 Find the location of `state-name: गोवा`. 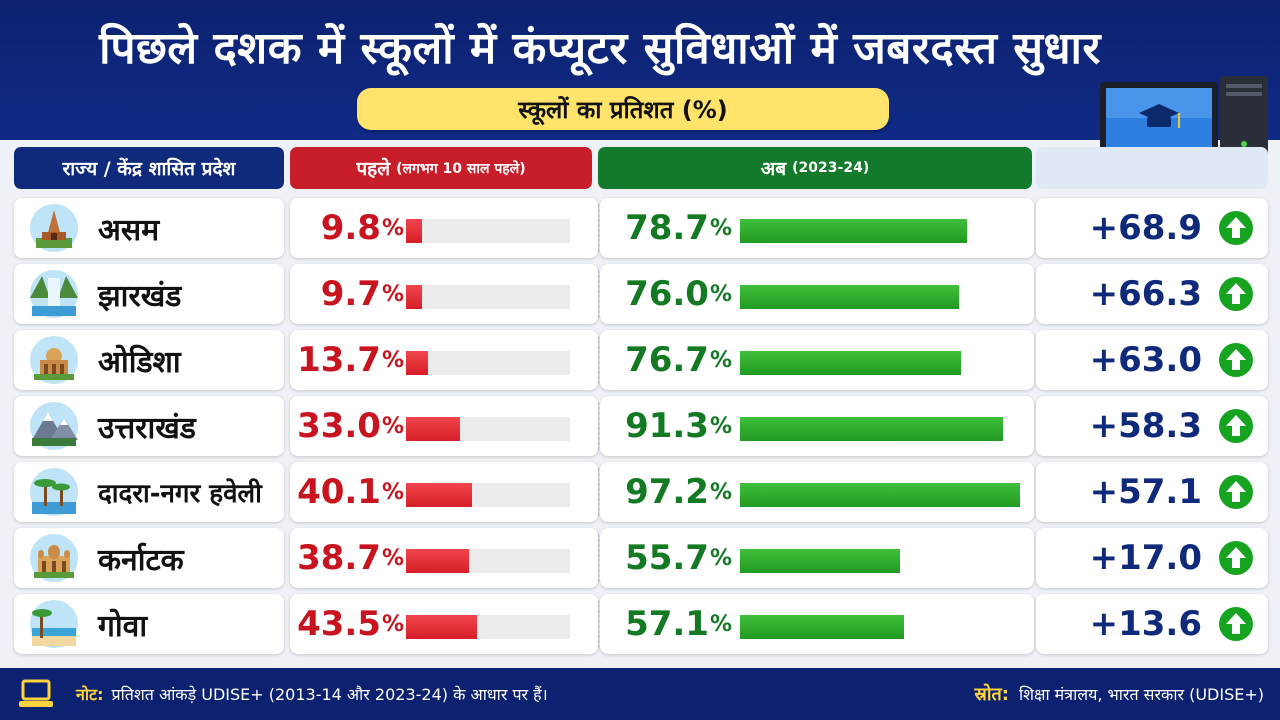

state-name: गोवा is located at coordinates (123, 626).